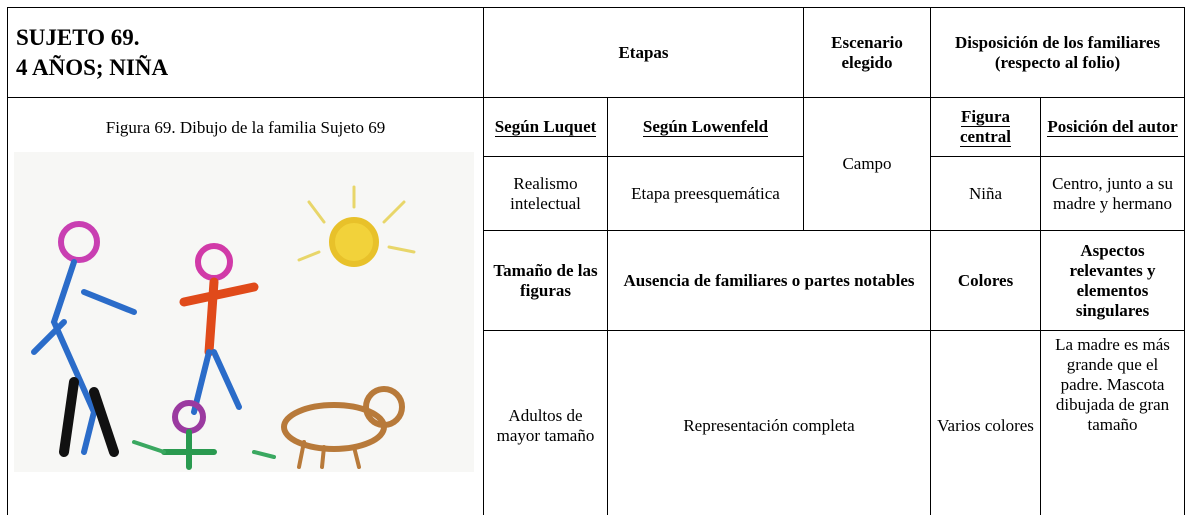 The height and width of the screenshot is (515, 1196). What do you see at coordinates (867, 52) in the screenshot?
I see `header-cell: Escenario elegido` at bounding box center [867, 52].